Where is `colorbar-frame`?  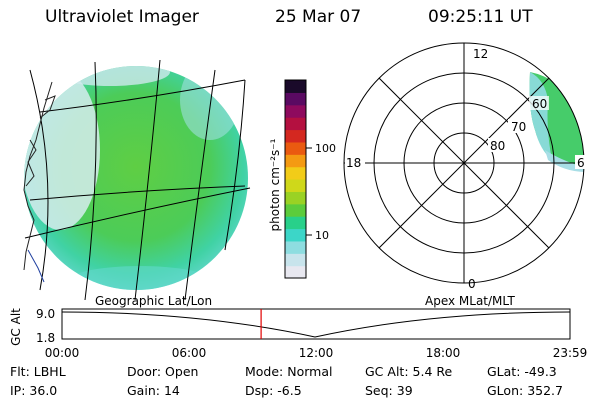
colorbar-frame is located at coordinates (295, 179).